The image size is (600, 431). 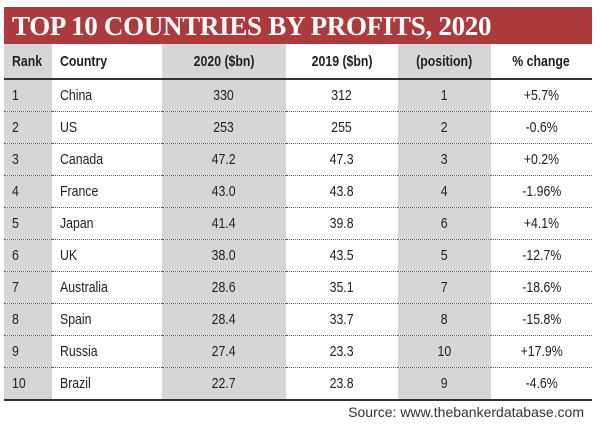 I want to click on cell-profit-2020: 38.0, so click(x=224, y=255).